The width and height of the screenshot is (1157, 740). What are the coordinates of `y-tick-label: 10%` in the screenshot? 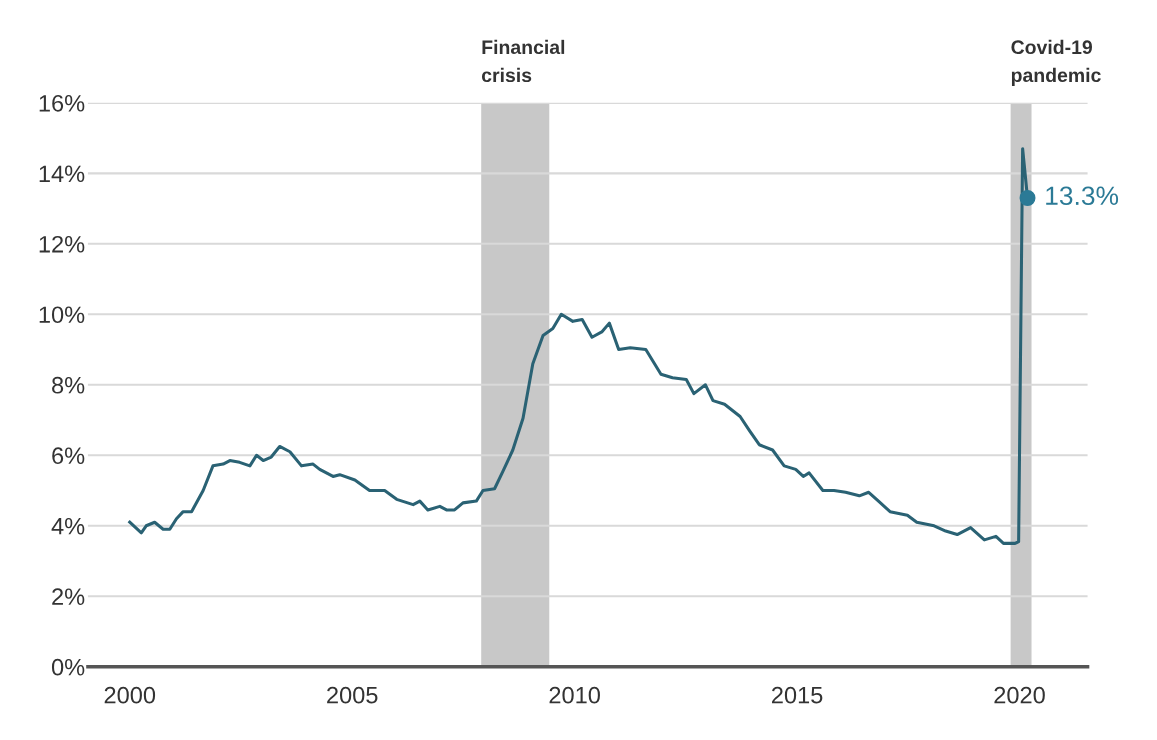 It's located at (62, 315).